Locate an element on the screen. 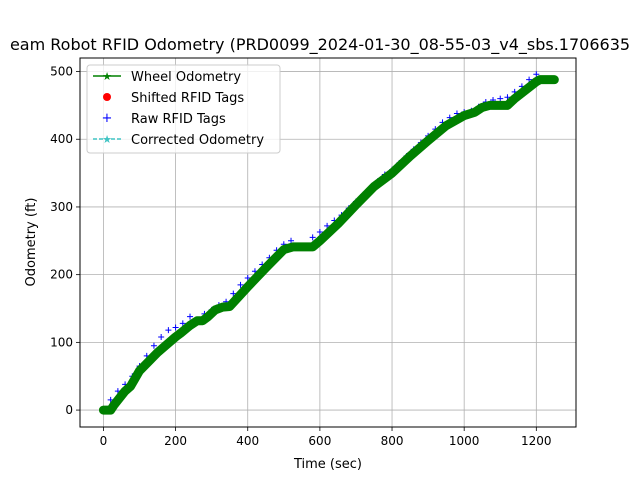  legend-box is located at coordinates (183, 109).